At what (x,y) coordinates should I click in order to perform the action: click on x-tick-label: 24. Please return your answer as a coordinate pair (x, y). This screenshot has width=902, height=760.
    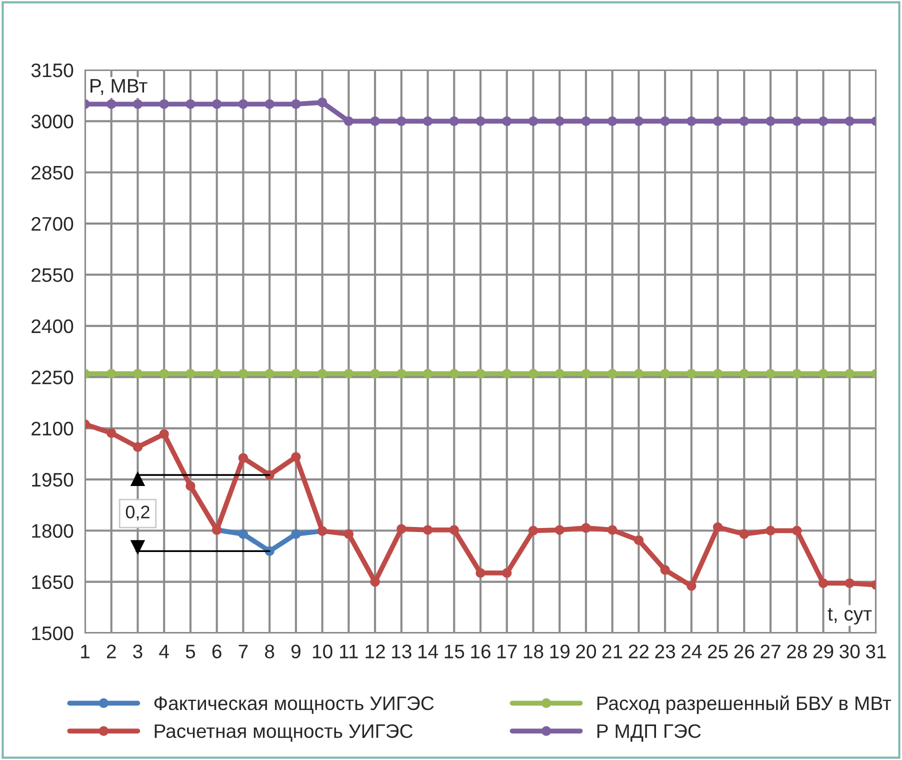
    Looking at the image, I should click on (692, 651).